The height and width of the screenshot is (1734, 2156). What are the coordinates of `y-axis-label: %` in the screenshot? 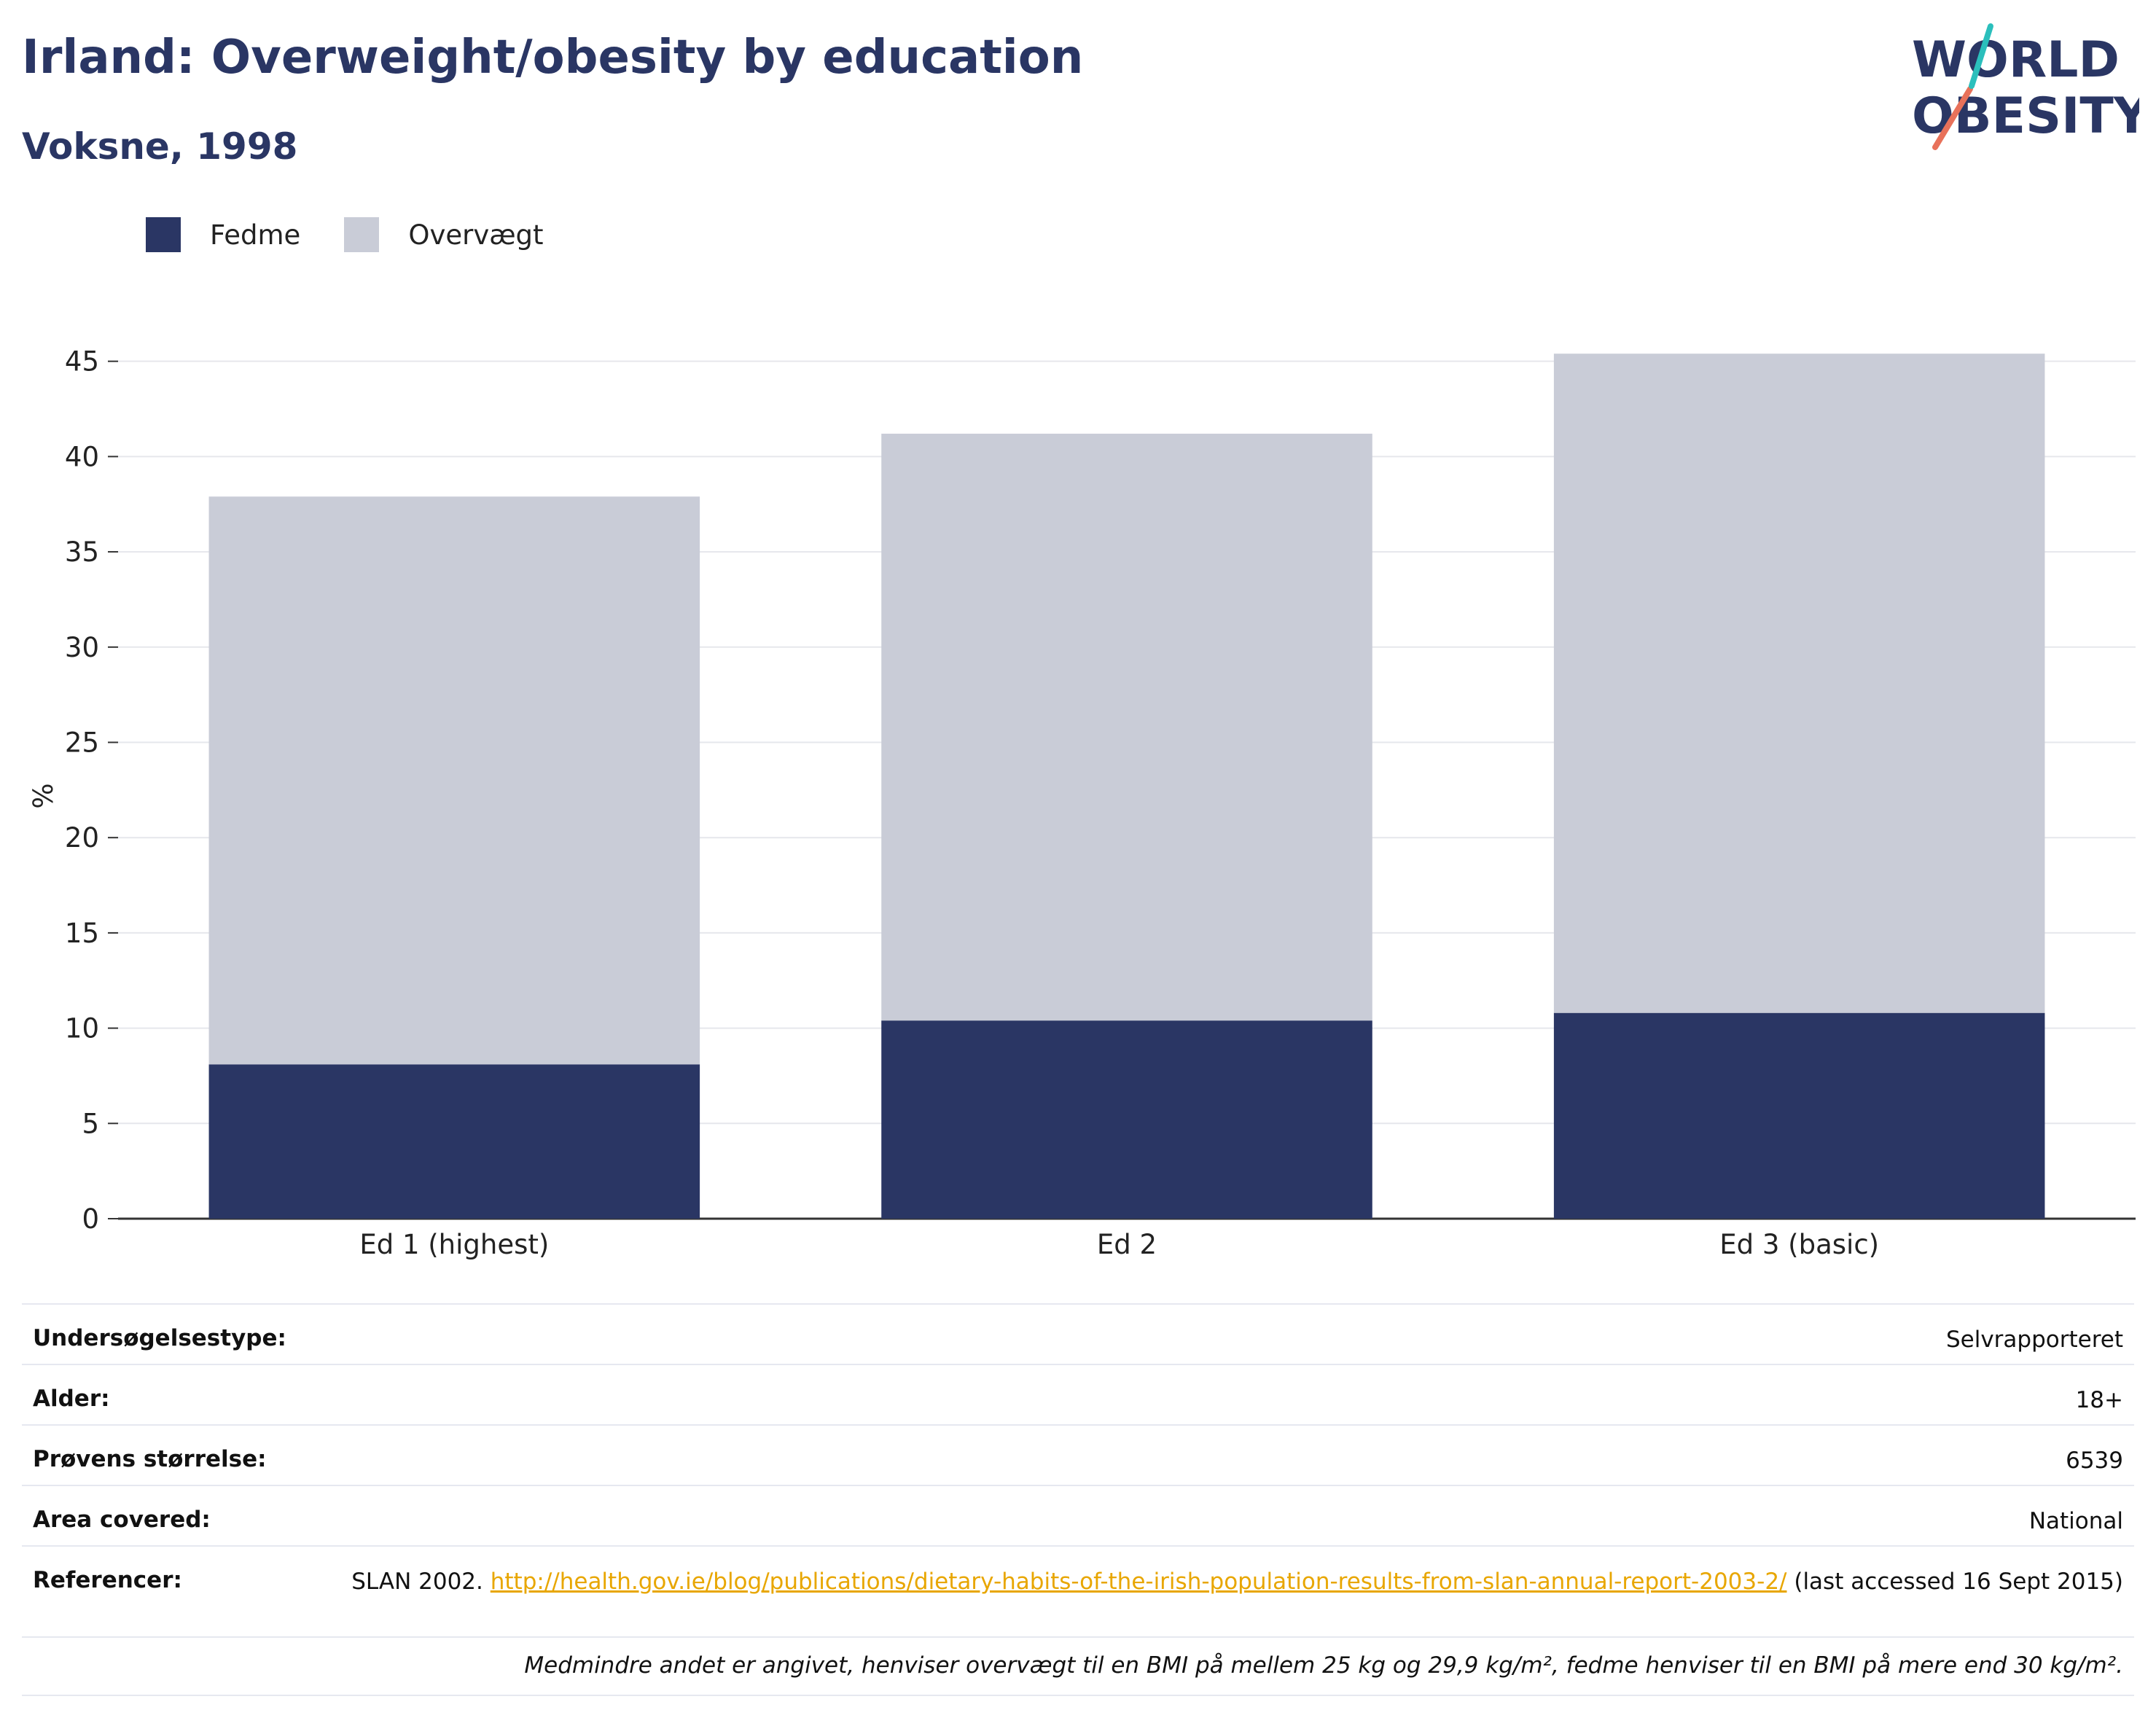 It's located at (43, 795).